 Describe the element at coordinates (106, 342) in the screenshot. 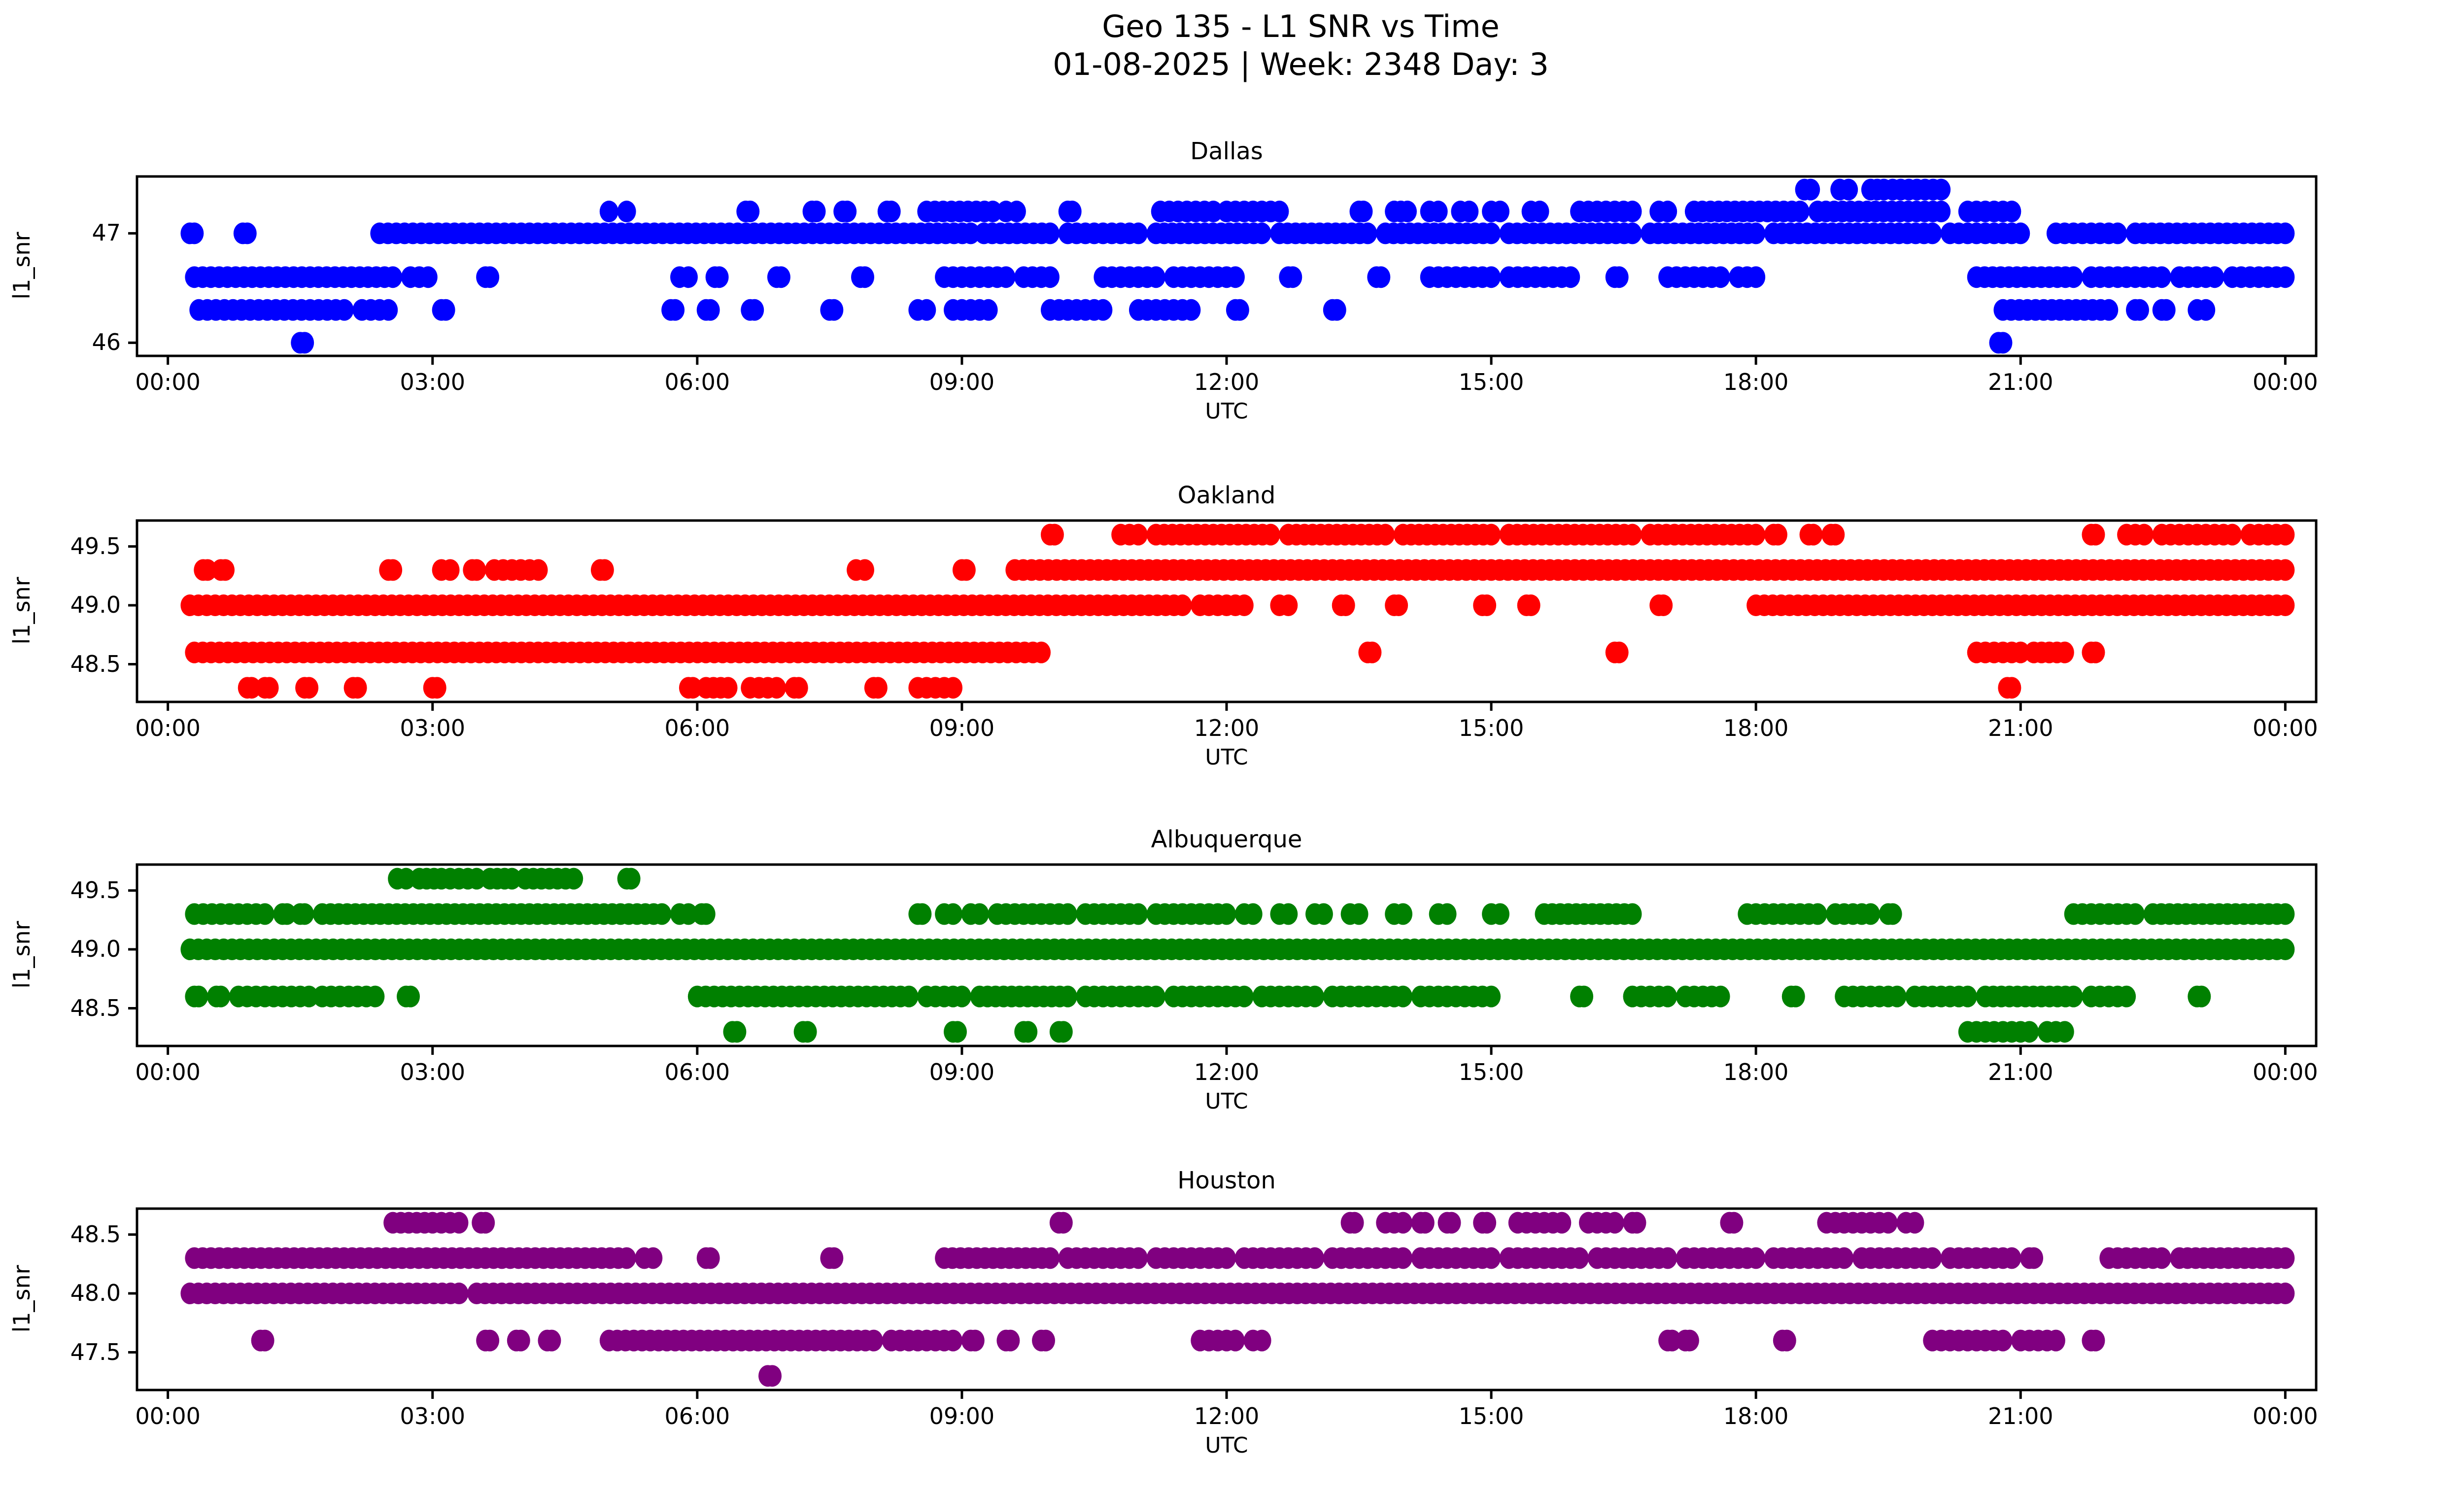

I see `y-tick-label: 46` at that location.